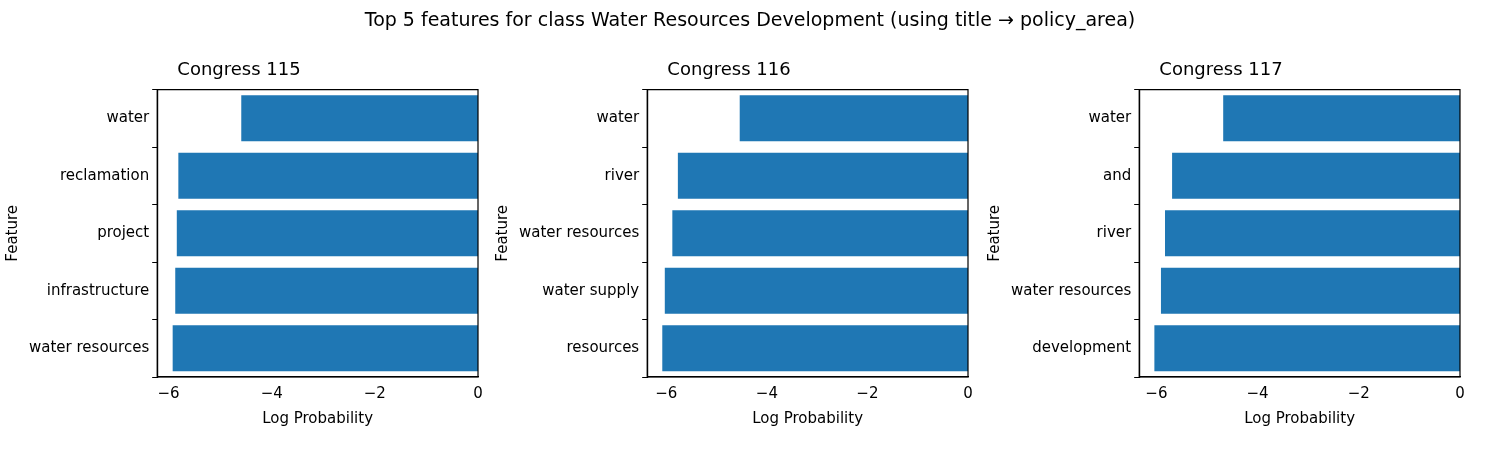  Describe the element at coordinates (123, 232) in the screenshot. I see `y-tick-label: project` at that location.